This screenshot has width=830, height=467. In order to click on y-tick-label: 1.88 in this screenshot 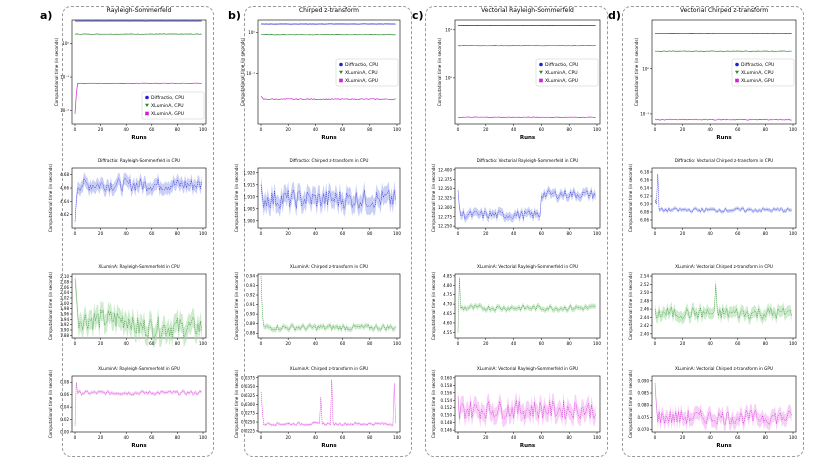, I will do `click(64, 335)`.